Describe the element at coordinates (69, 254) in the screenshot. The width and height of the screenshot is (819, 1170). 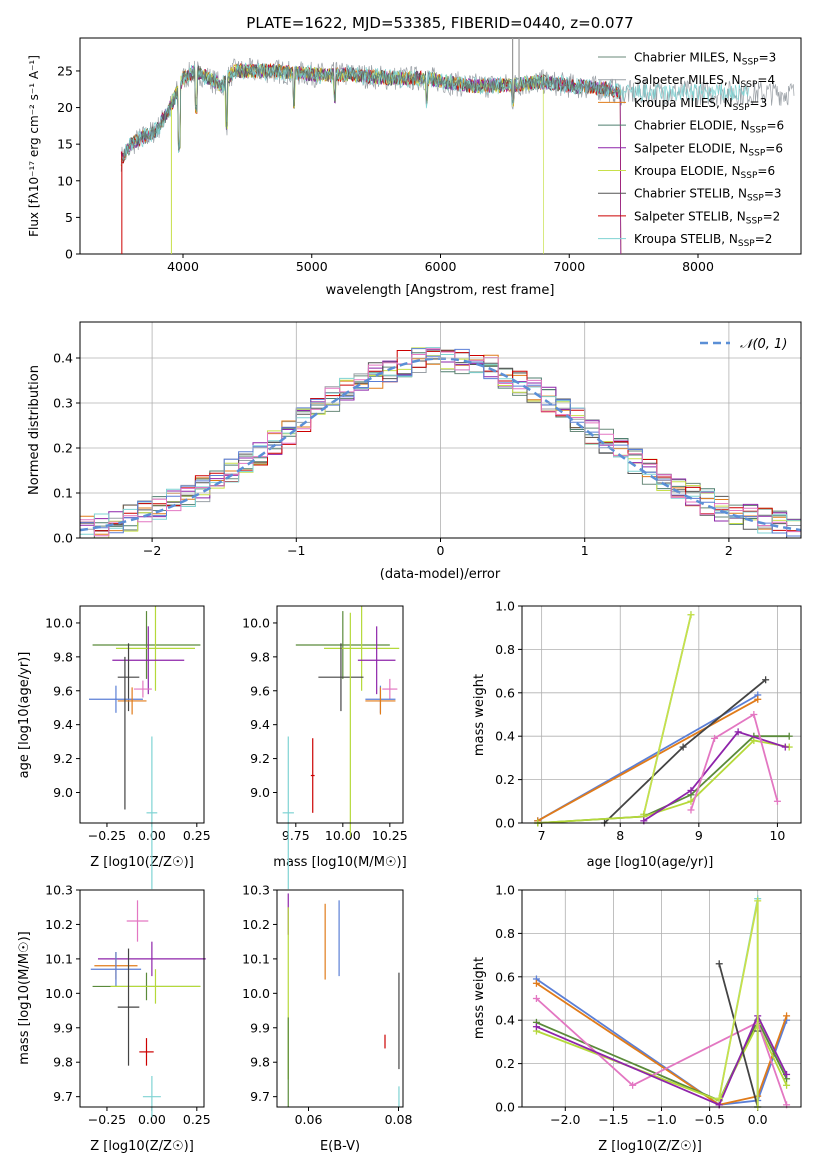
I see `y-tick-label: 0` at that location.